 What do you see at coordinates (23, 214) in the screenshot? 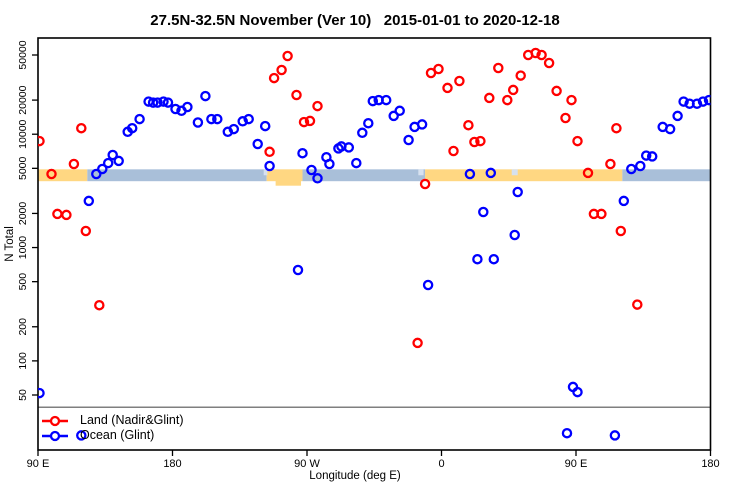
I see `y-tick-label: 2000` at bounding box center [23, 214].